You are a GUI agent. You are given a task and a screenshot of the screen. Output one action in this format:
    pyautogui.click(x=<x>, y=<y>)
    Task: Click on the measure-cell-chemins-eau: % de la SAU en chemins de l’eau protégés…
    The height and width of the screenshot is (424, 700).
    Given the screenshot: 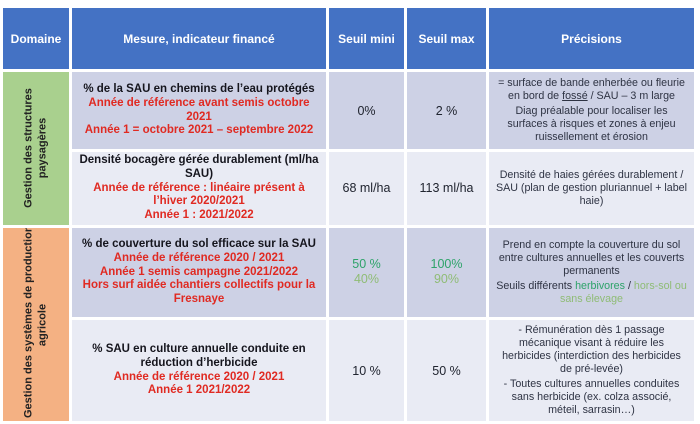 What is the action you would take?
    pyautogui.click(x=199, y=110)
    